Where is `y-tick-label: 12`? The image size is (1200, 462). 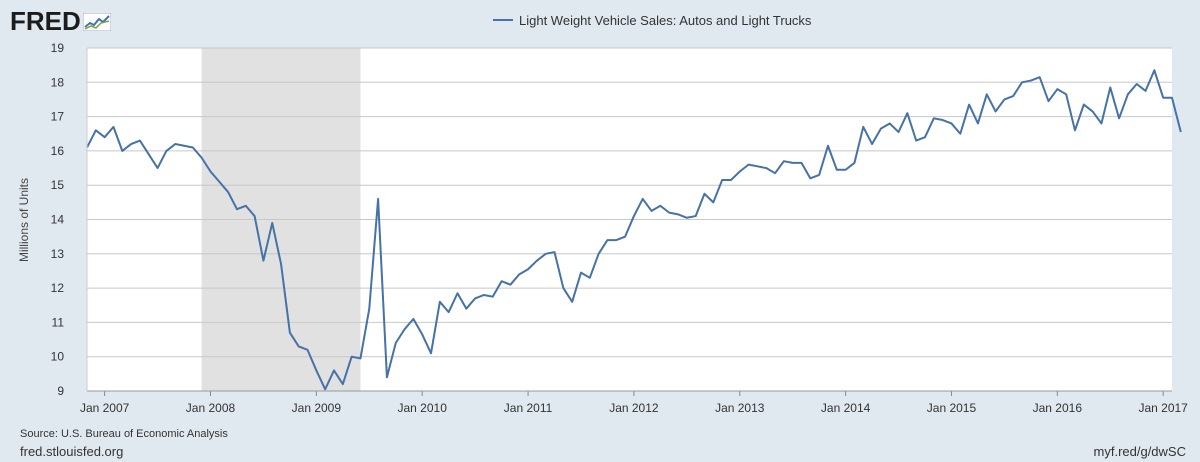 y-tick-label: 12 is located at coordinates (58, 288).